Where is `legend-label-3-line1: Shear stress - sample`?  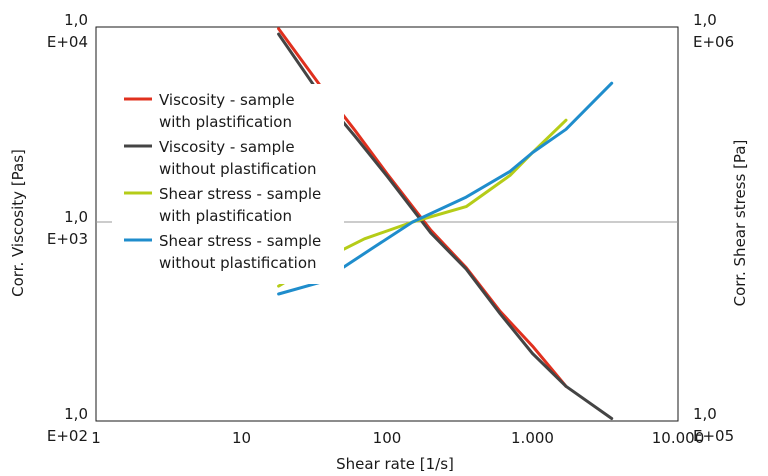
legend-label-3-line1: Shear stress - sample is located at coordinates (240, 194).